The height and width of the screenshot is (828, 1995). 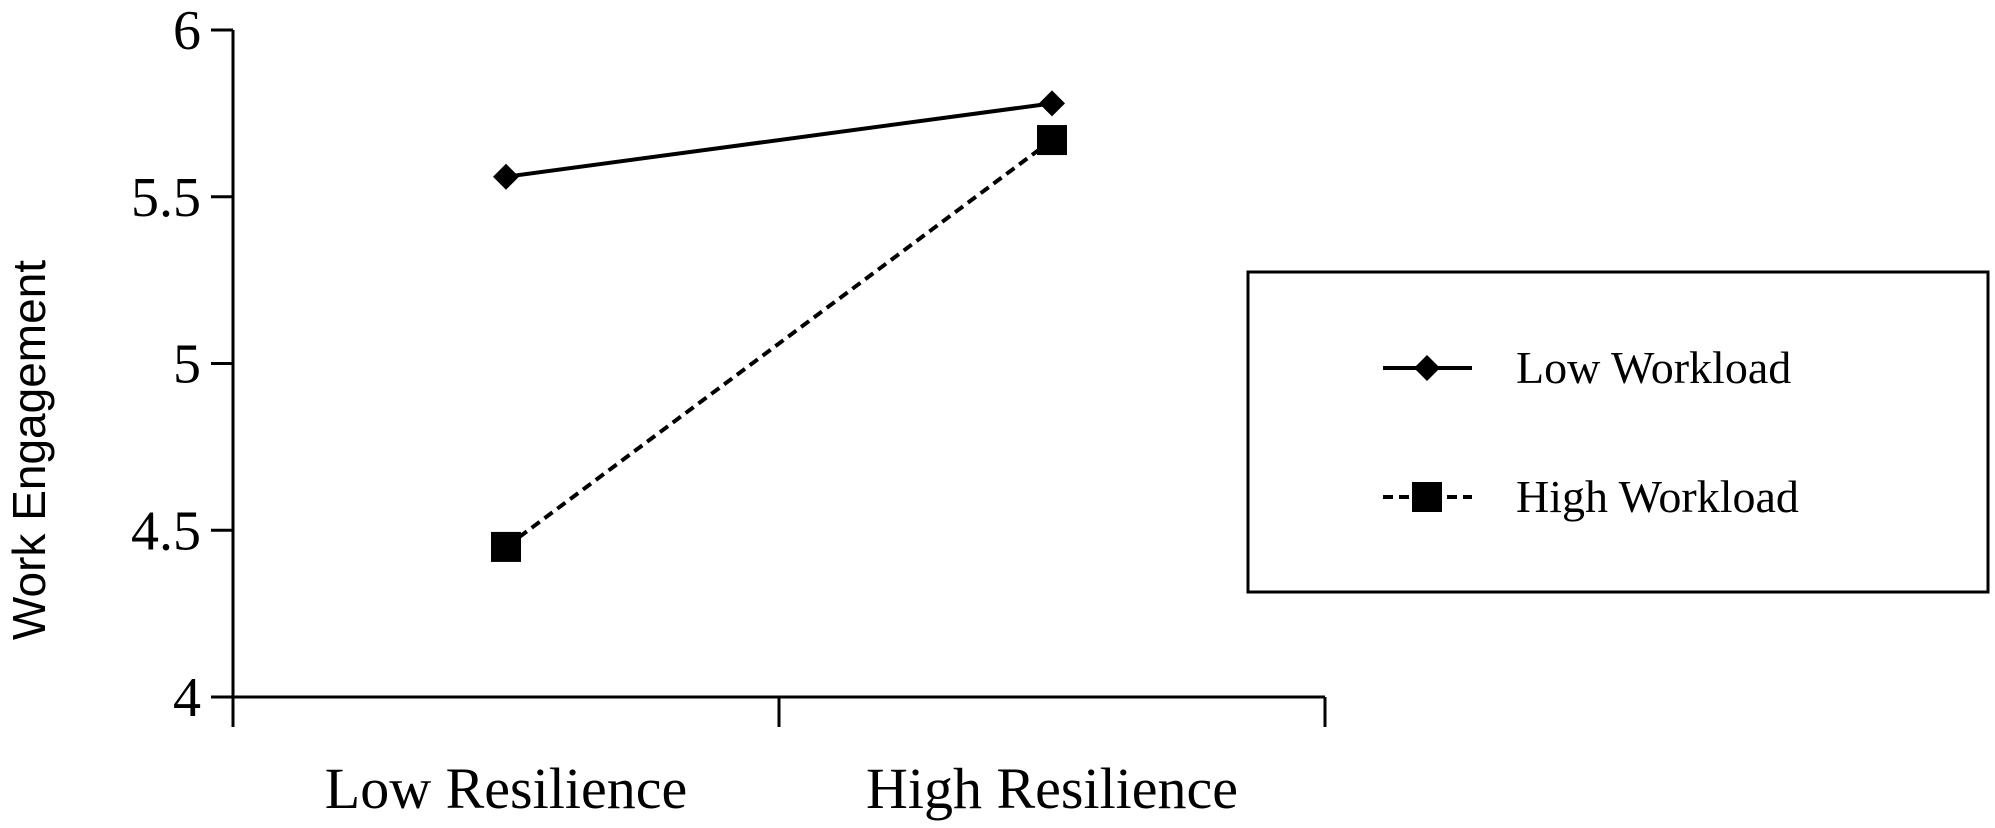 What do you see at coordinates (1653, 367) in the screenshot?
I see `legend-label: Low Workload` at bounding box center [1653, 367].